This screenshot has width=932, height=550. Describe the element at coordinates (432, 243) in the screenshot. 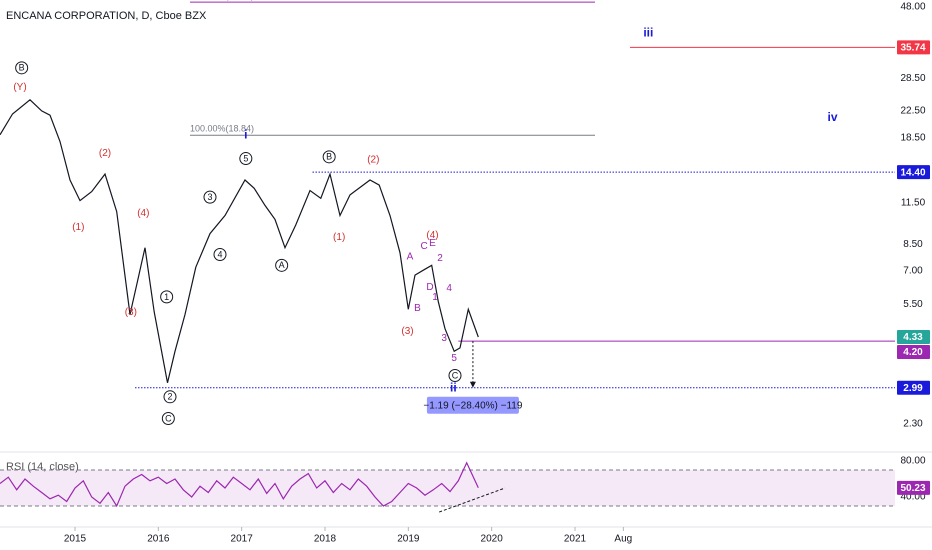

I see `wave-label: E` at that location.